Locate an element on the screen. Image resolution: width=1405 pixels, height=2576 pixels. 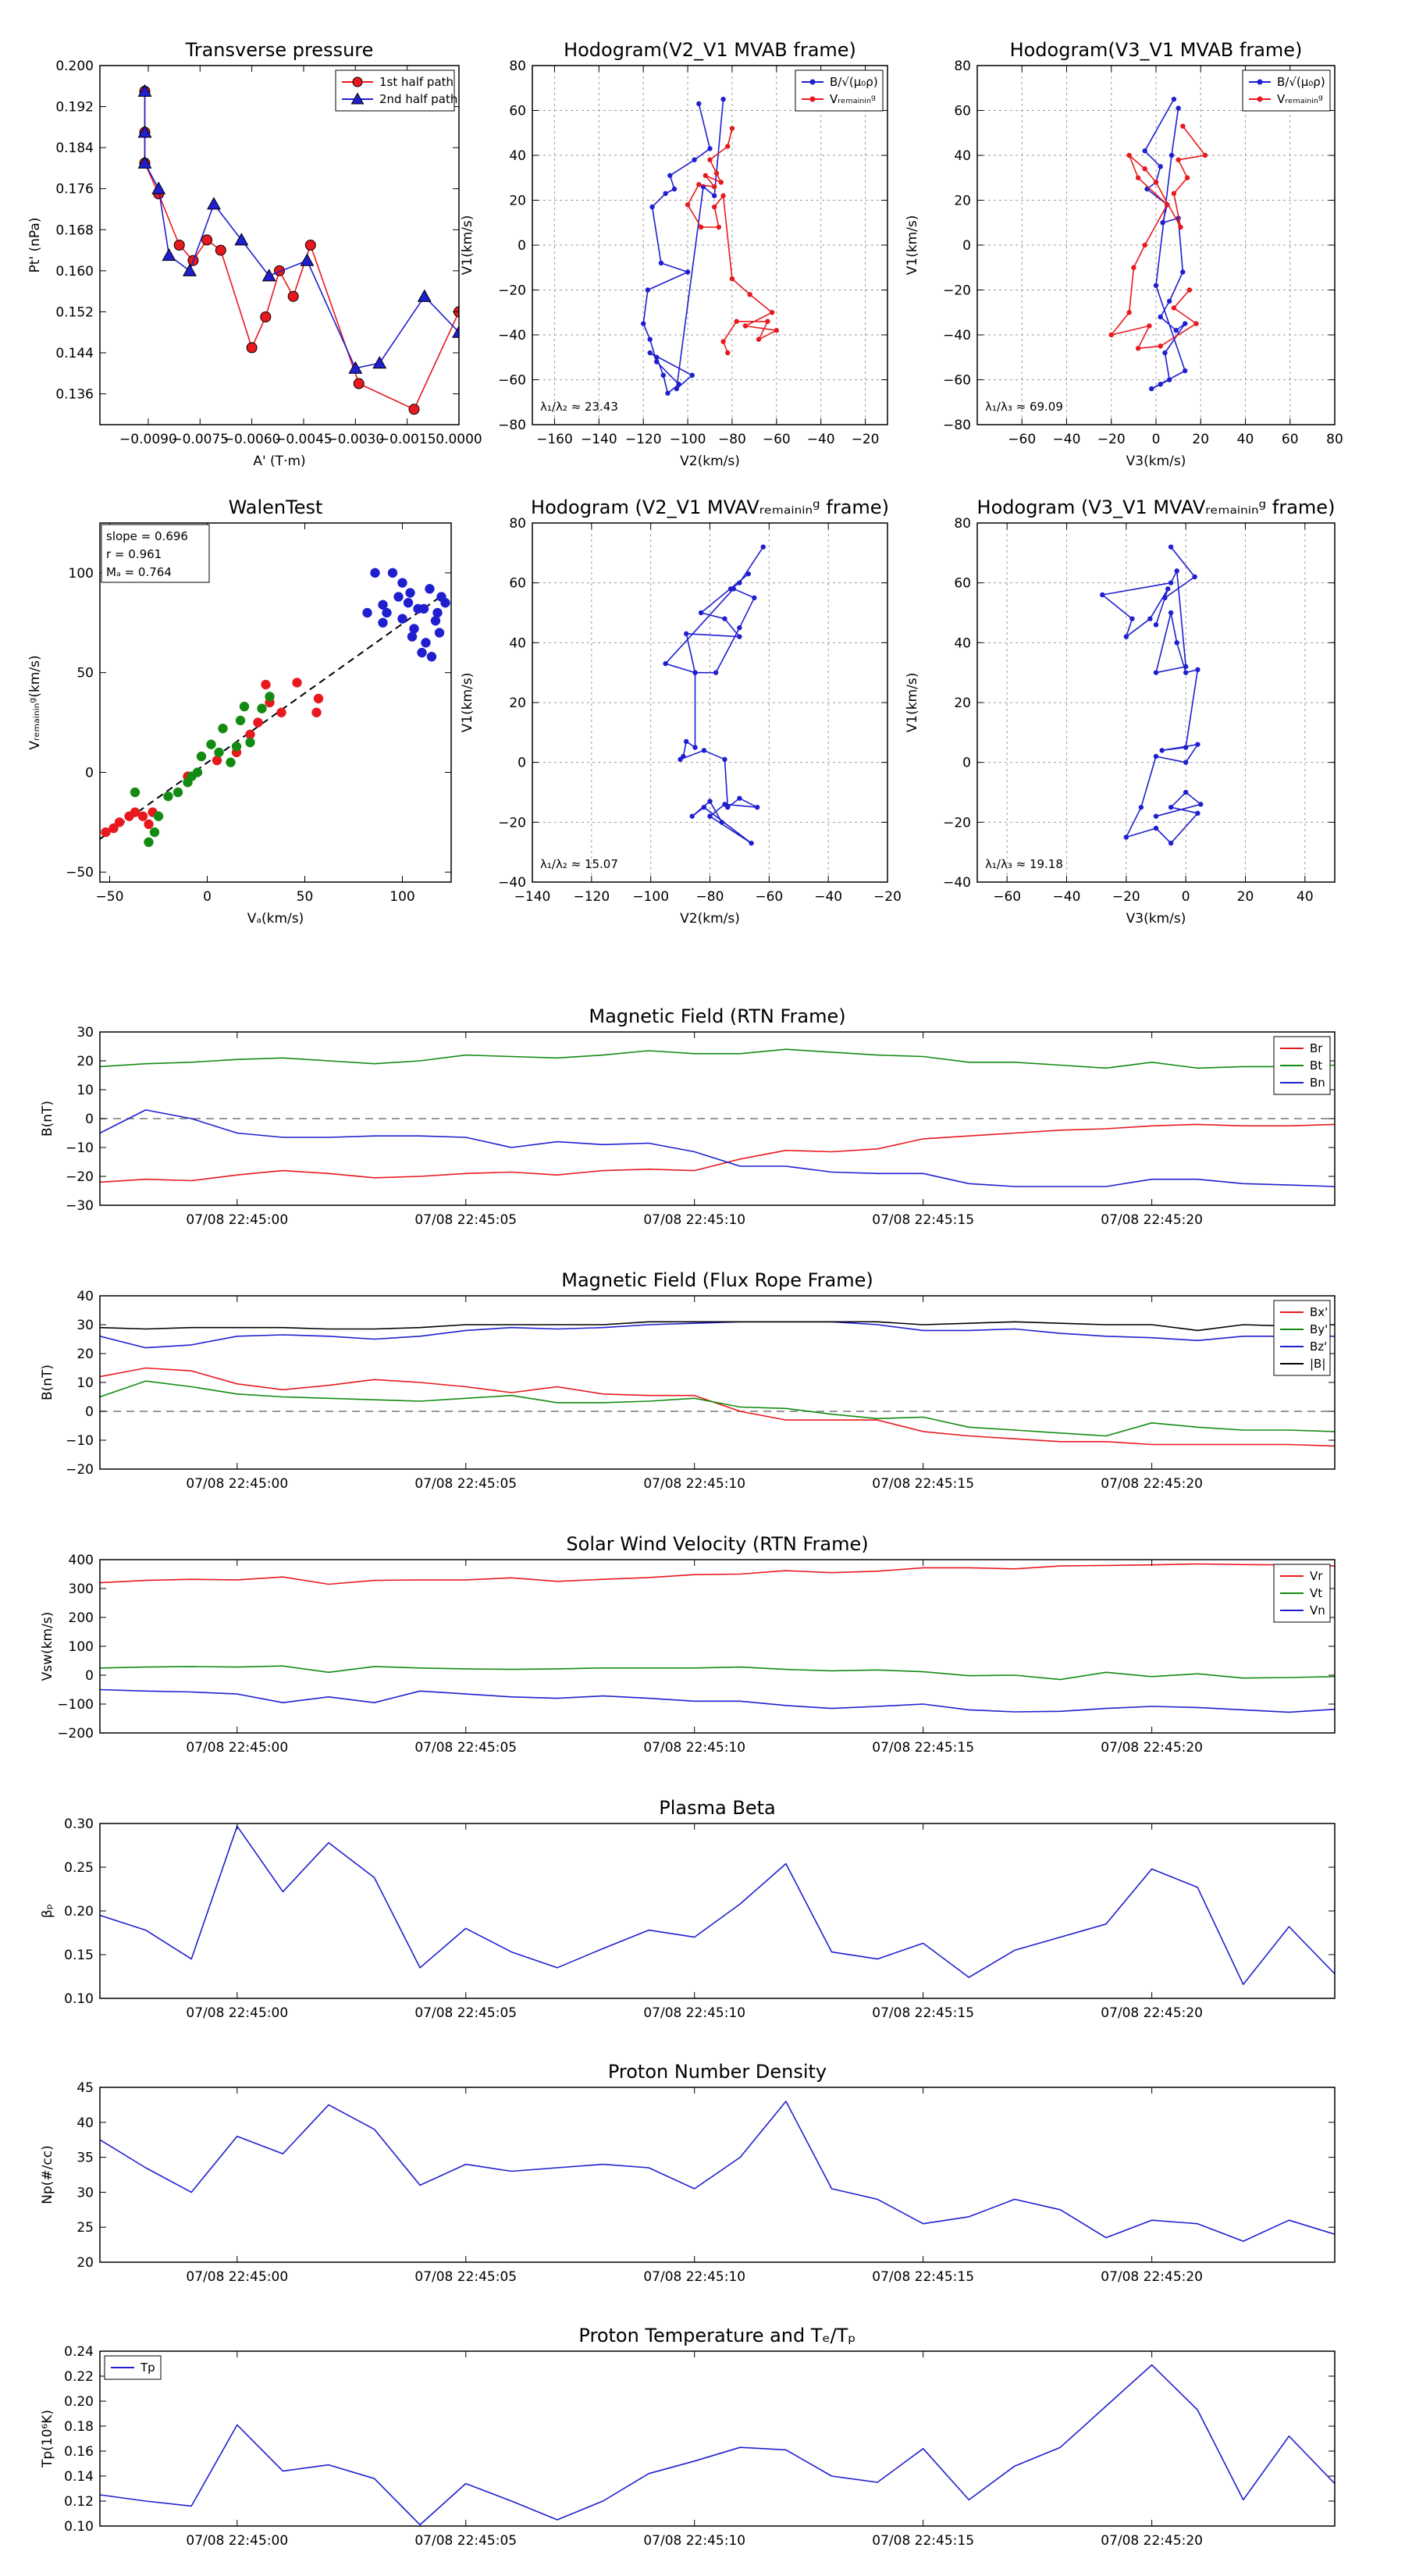
series-tp is located at coordinates (717, 2445).